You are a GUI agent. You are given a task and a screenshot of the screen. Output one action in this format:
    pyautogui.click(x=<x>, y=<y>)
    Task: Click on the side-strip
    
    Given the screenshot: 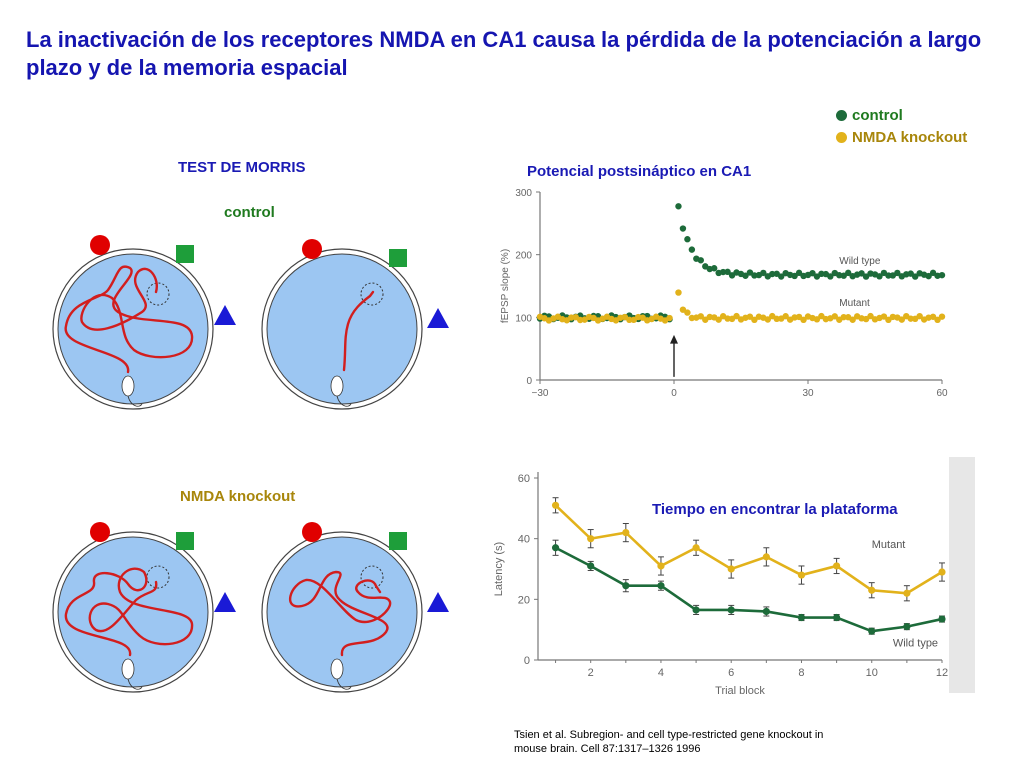 What is the action you would take?
    pyautogui.click(x=962, y=575)
    